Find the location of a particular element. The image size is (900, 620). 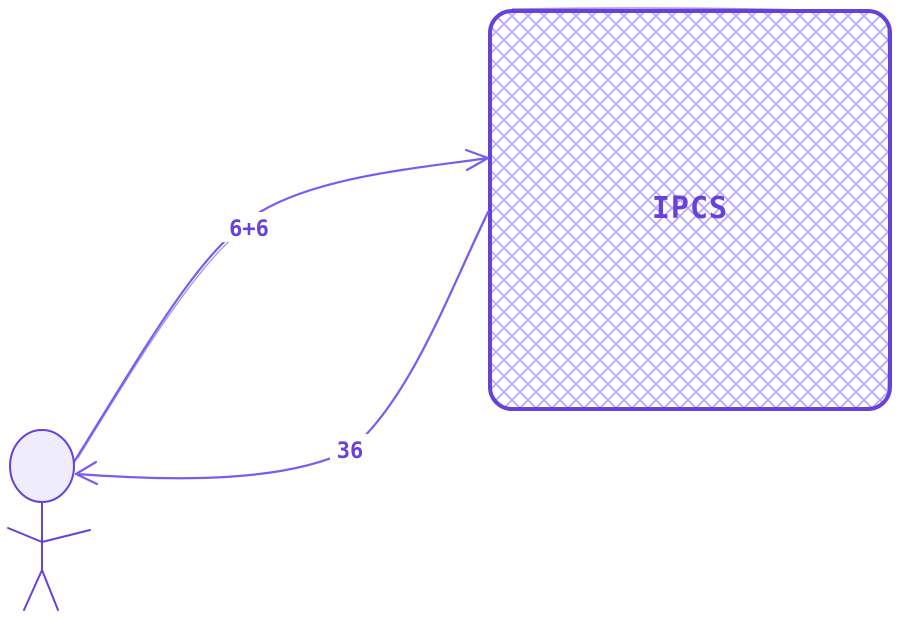

response-label-bg is located at coordinates (350, 449).